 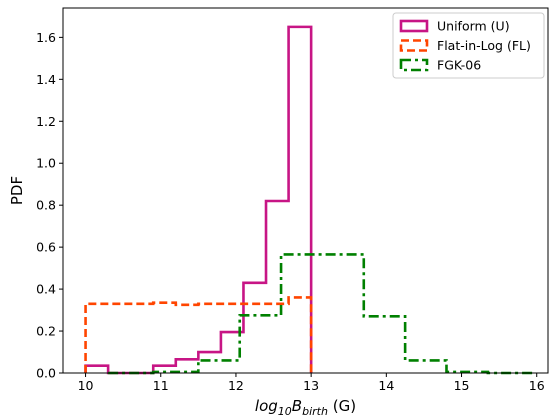 I want to click on x-tick-label: 10, so click(x=86, y=385).